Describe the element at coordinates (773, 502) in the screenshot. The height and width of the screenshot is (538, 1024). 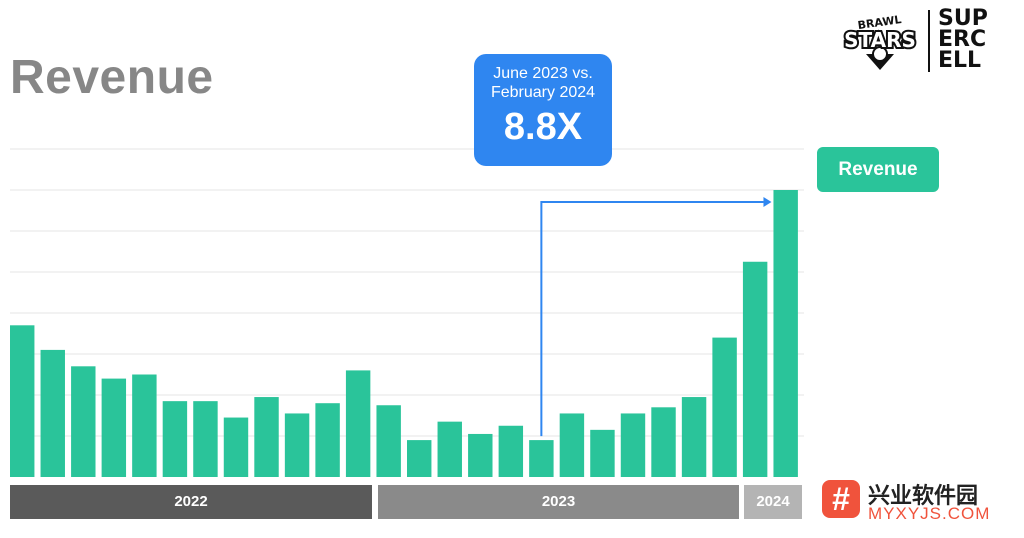
I see `year-band-2024: 2024` at that location.